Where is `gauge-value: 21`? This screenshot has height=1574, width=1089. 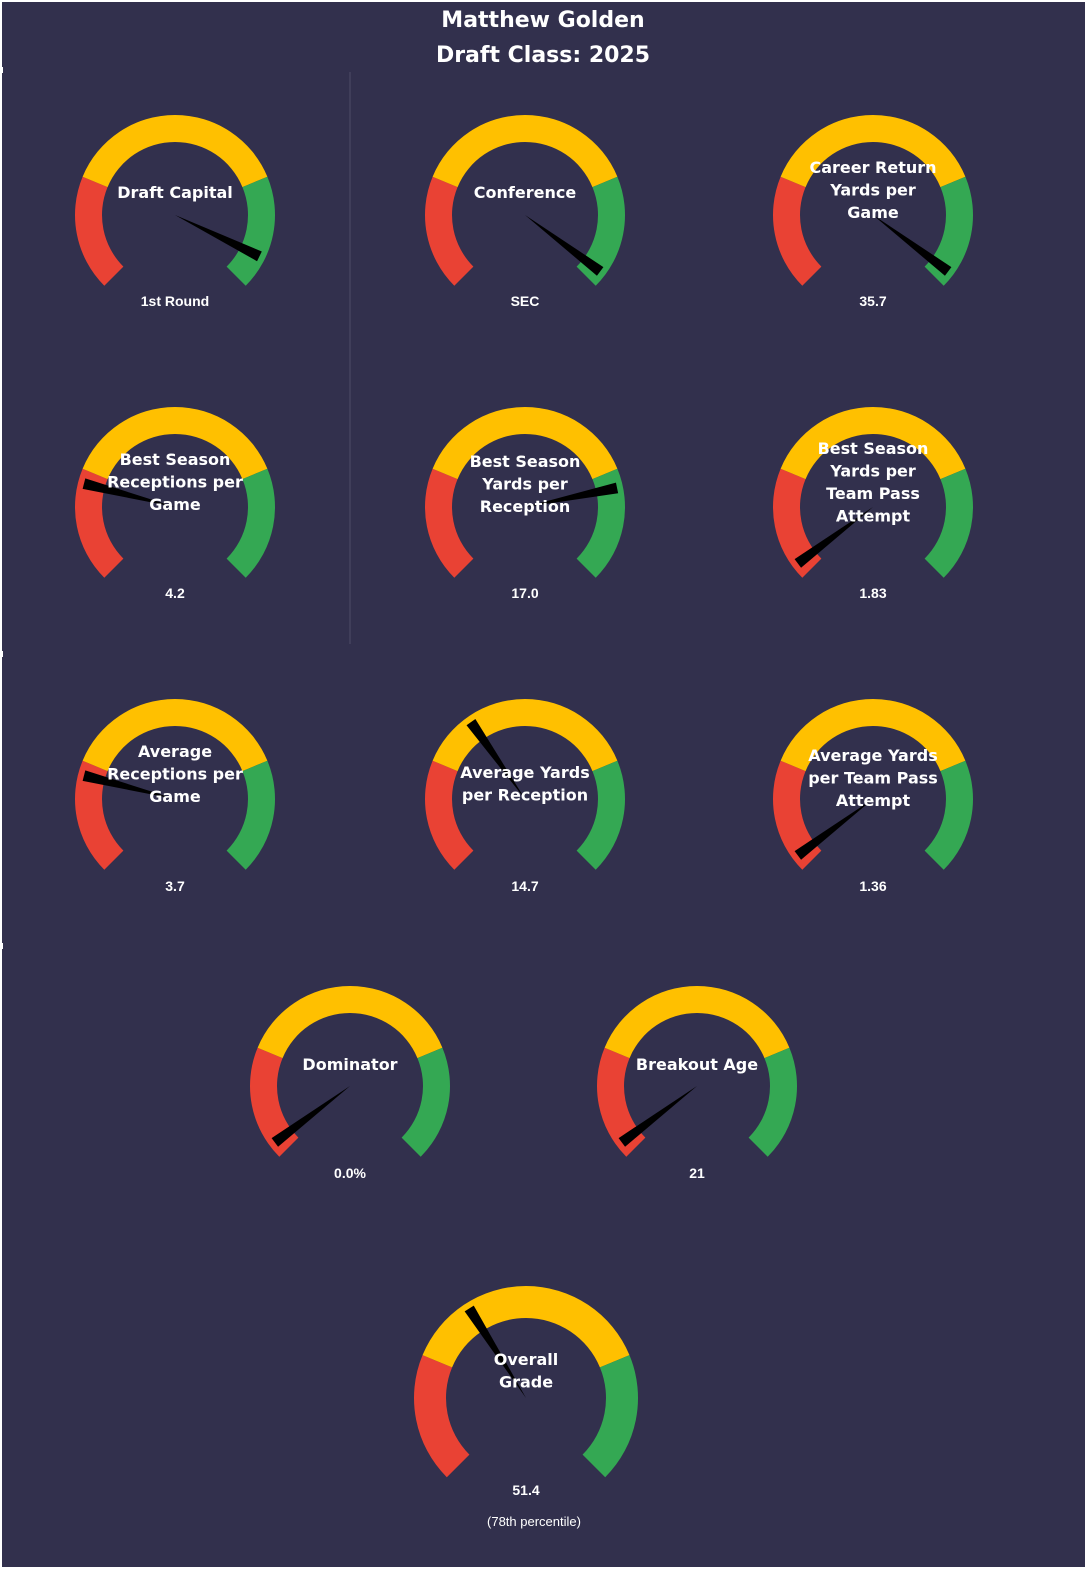 gauge-value: 21 is located at coordinates (697, 1173).